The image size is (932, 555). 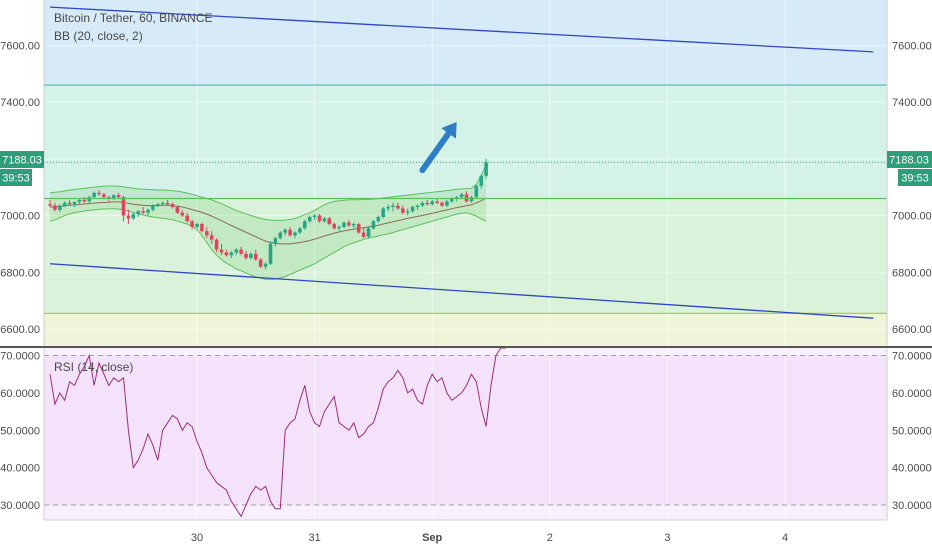 I want to click on rsi-tick-left-1: 60.0000, so click(x=20, y=394).